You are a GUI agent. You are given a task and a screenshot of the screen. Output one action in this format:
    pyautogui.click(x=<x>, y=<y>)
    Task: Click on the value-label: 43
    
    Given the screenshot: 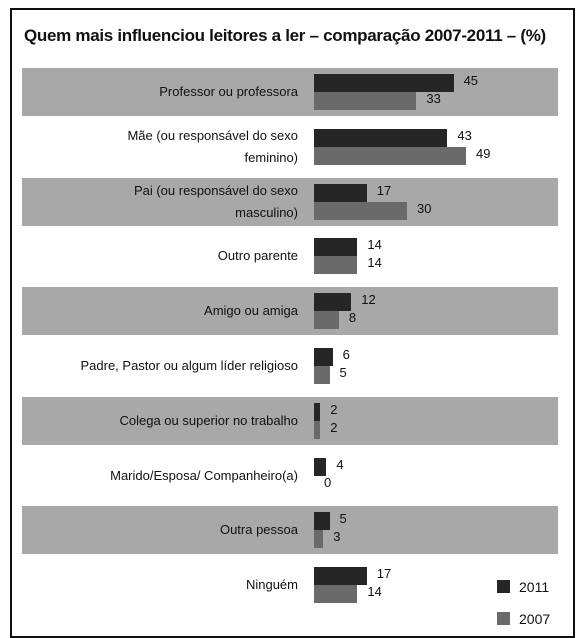 What is the action you would take?
    pyautogui.click(x=464, y=135)
    